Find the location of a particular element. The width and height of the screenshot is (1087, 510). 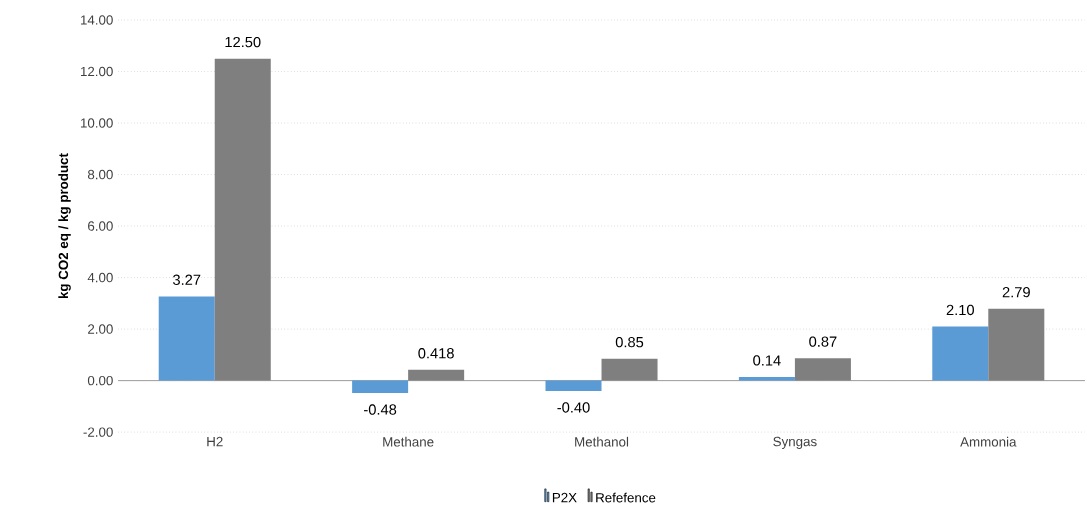

legend-label: Refefence is located at coordinates (626, 497).